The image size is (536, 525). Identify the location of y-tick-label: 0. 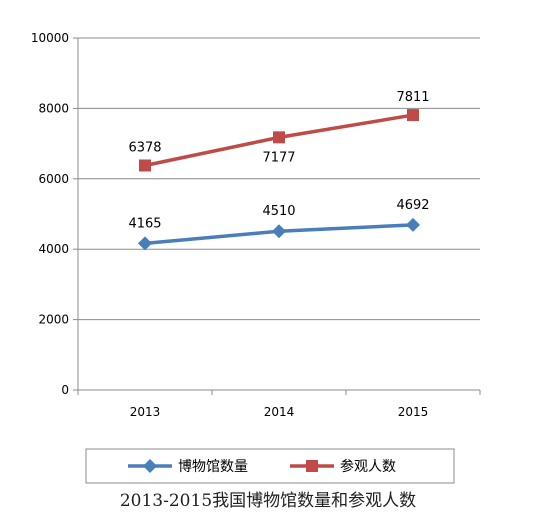
(65, 390).